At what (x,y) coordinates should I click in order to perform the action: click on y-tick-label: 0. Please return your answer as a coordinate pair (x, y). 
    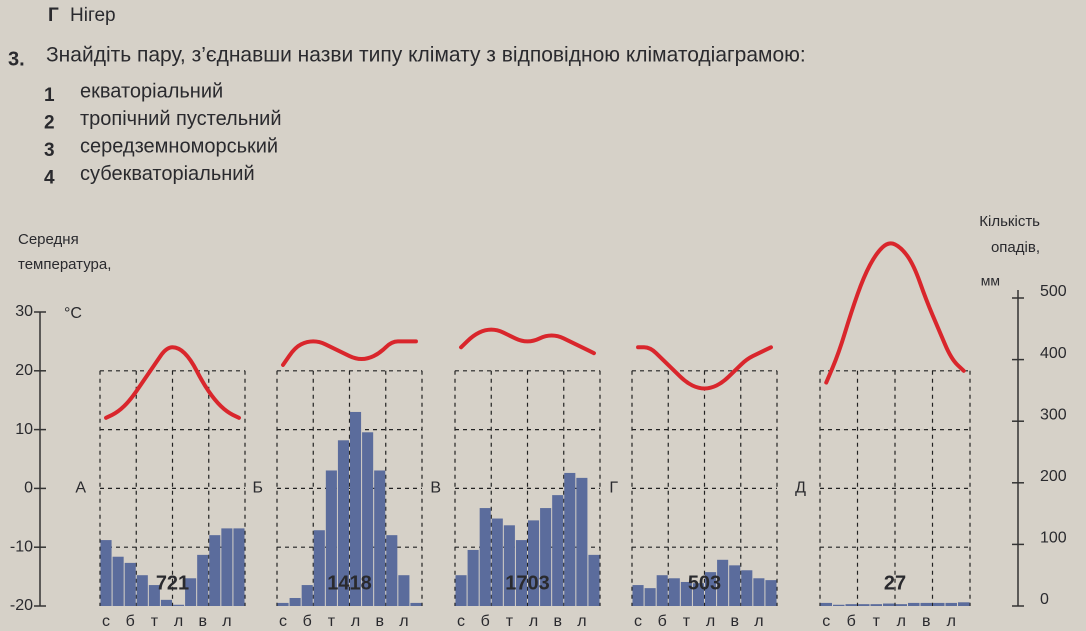
    Looking at the image, I should click on (28, 488).